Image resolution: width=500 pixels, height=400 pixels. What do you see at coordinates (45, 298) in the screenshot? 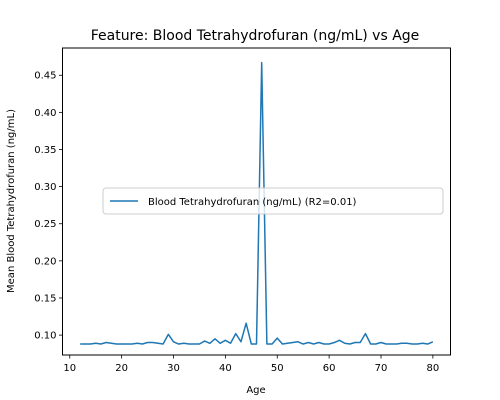
I see `y-tick-label: 0.15` at bounding box center [45, 298].